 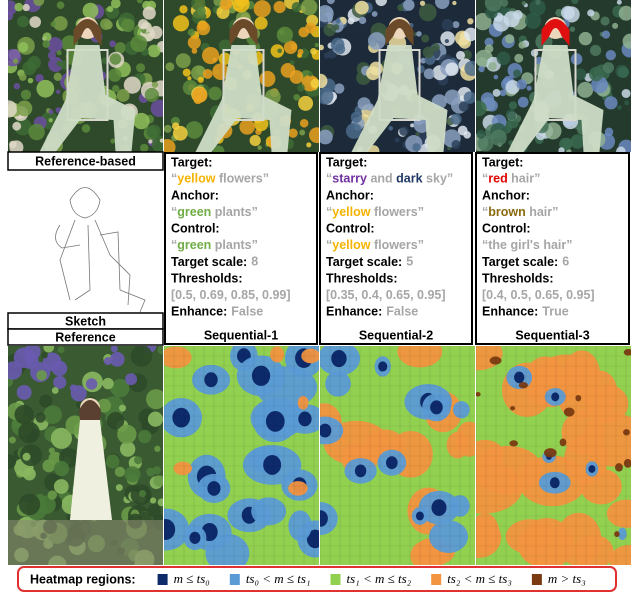 What do you see at coordinates (196, 179) in the screenshot?
I see `value-segment: yellow` at bounding box center [196, 179].